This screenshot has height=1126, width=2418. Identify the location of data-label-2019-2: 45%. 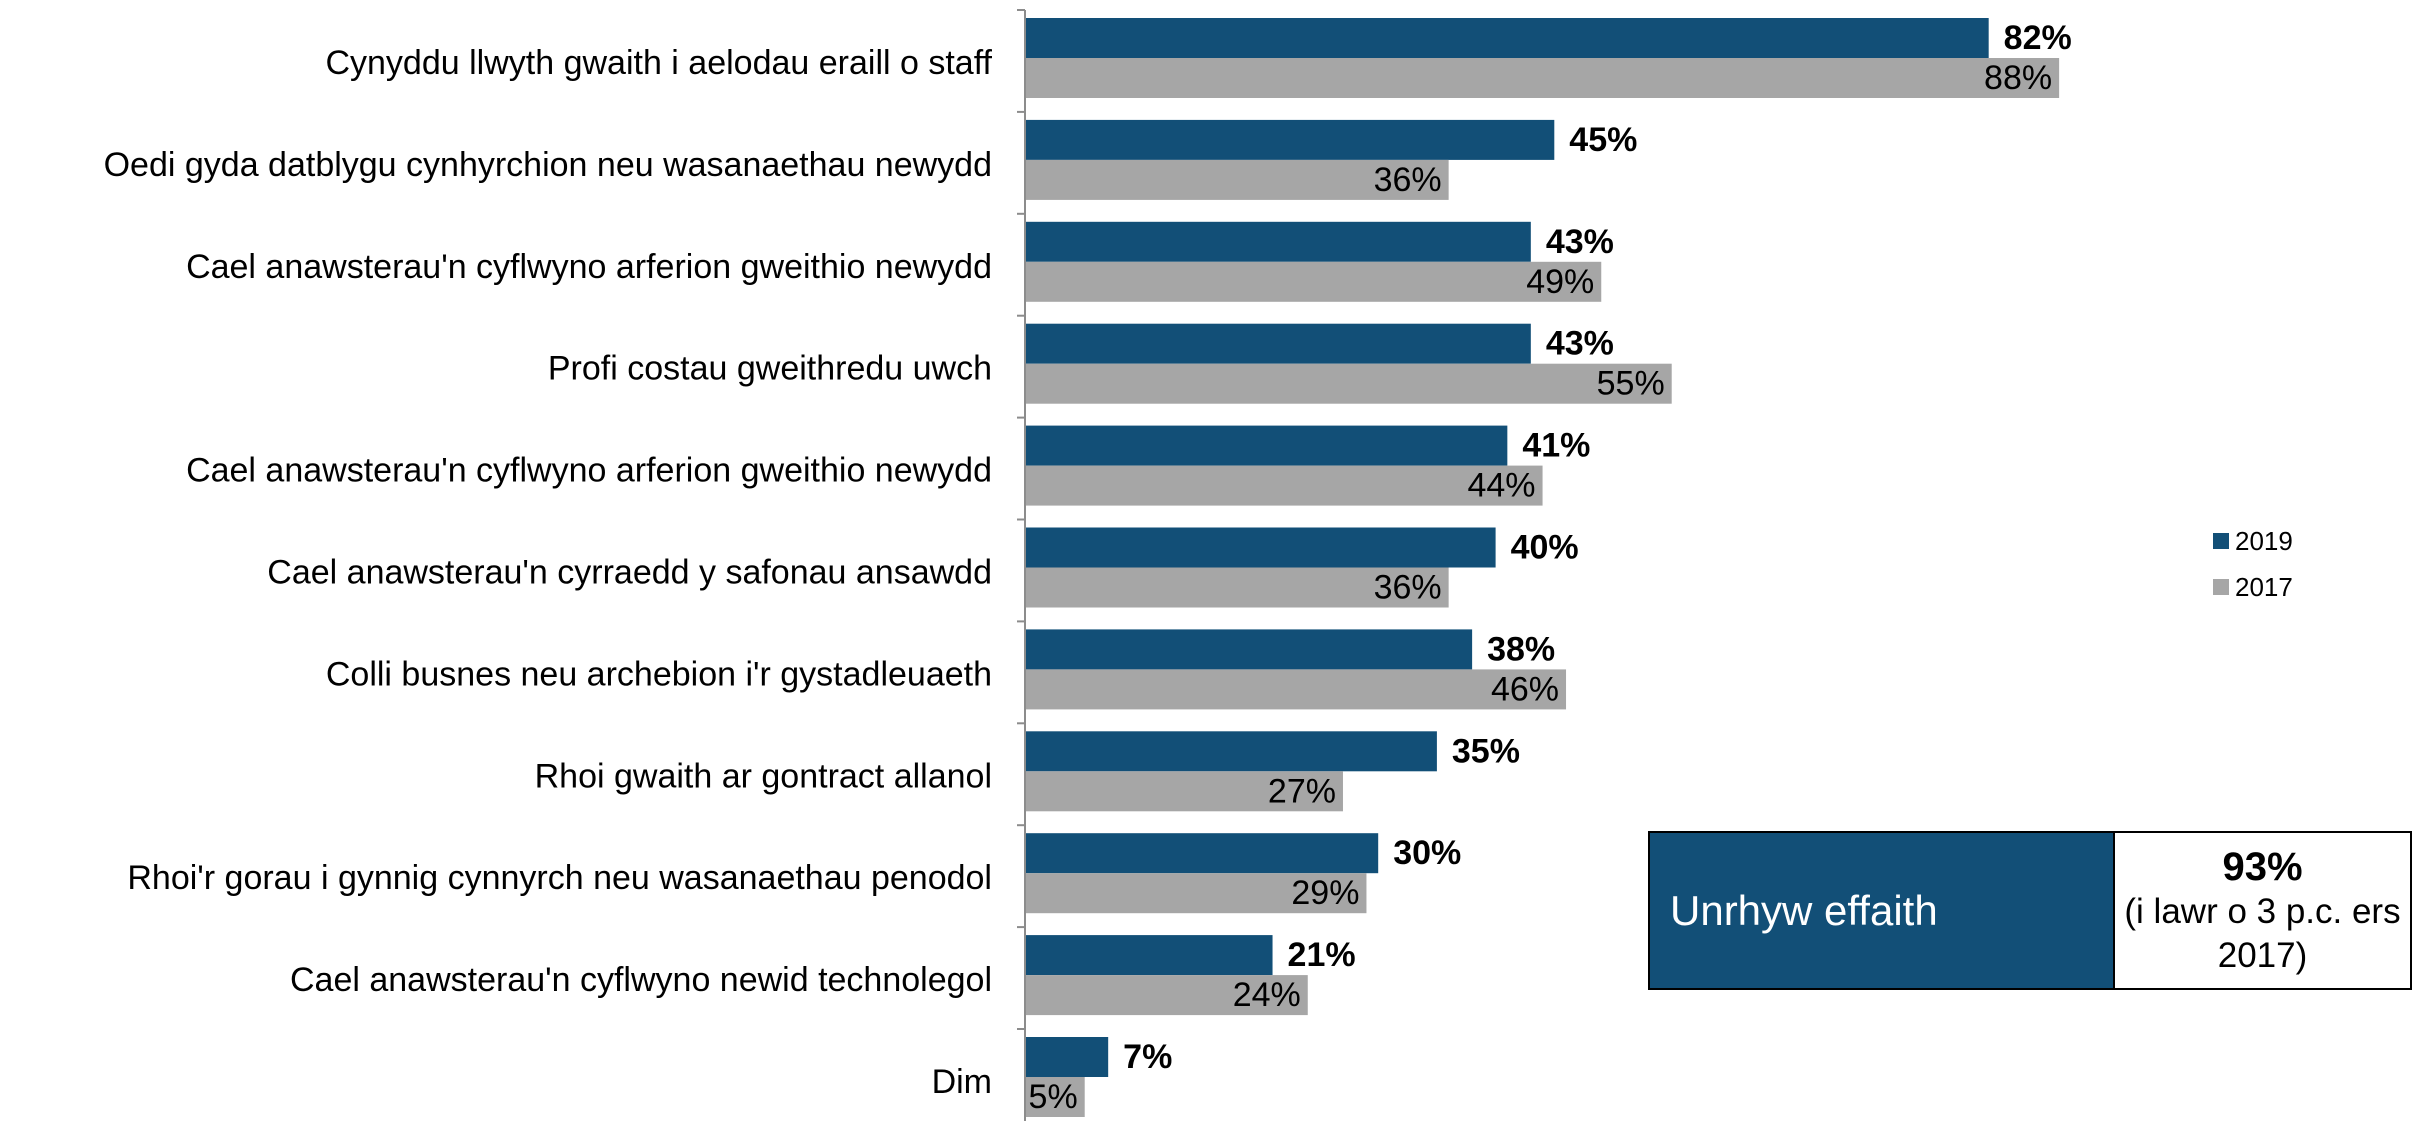
(1603, 140).